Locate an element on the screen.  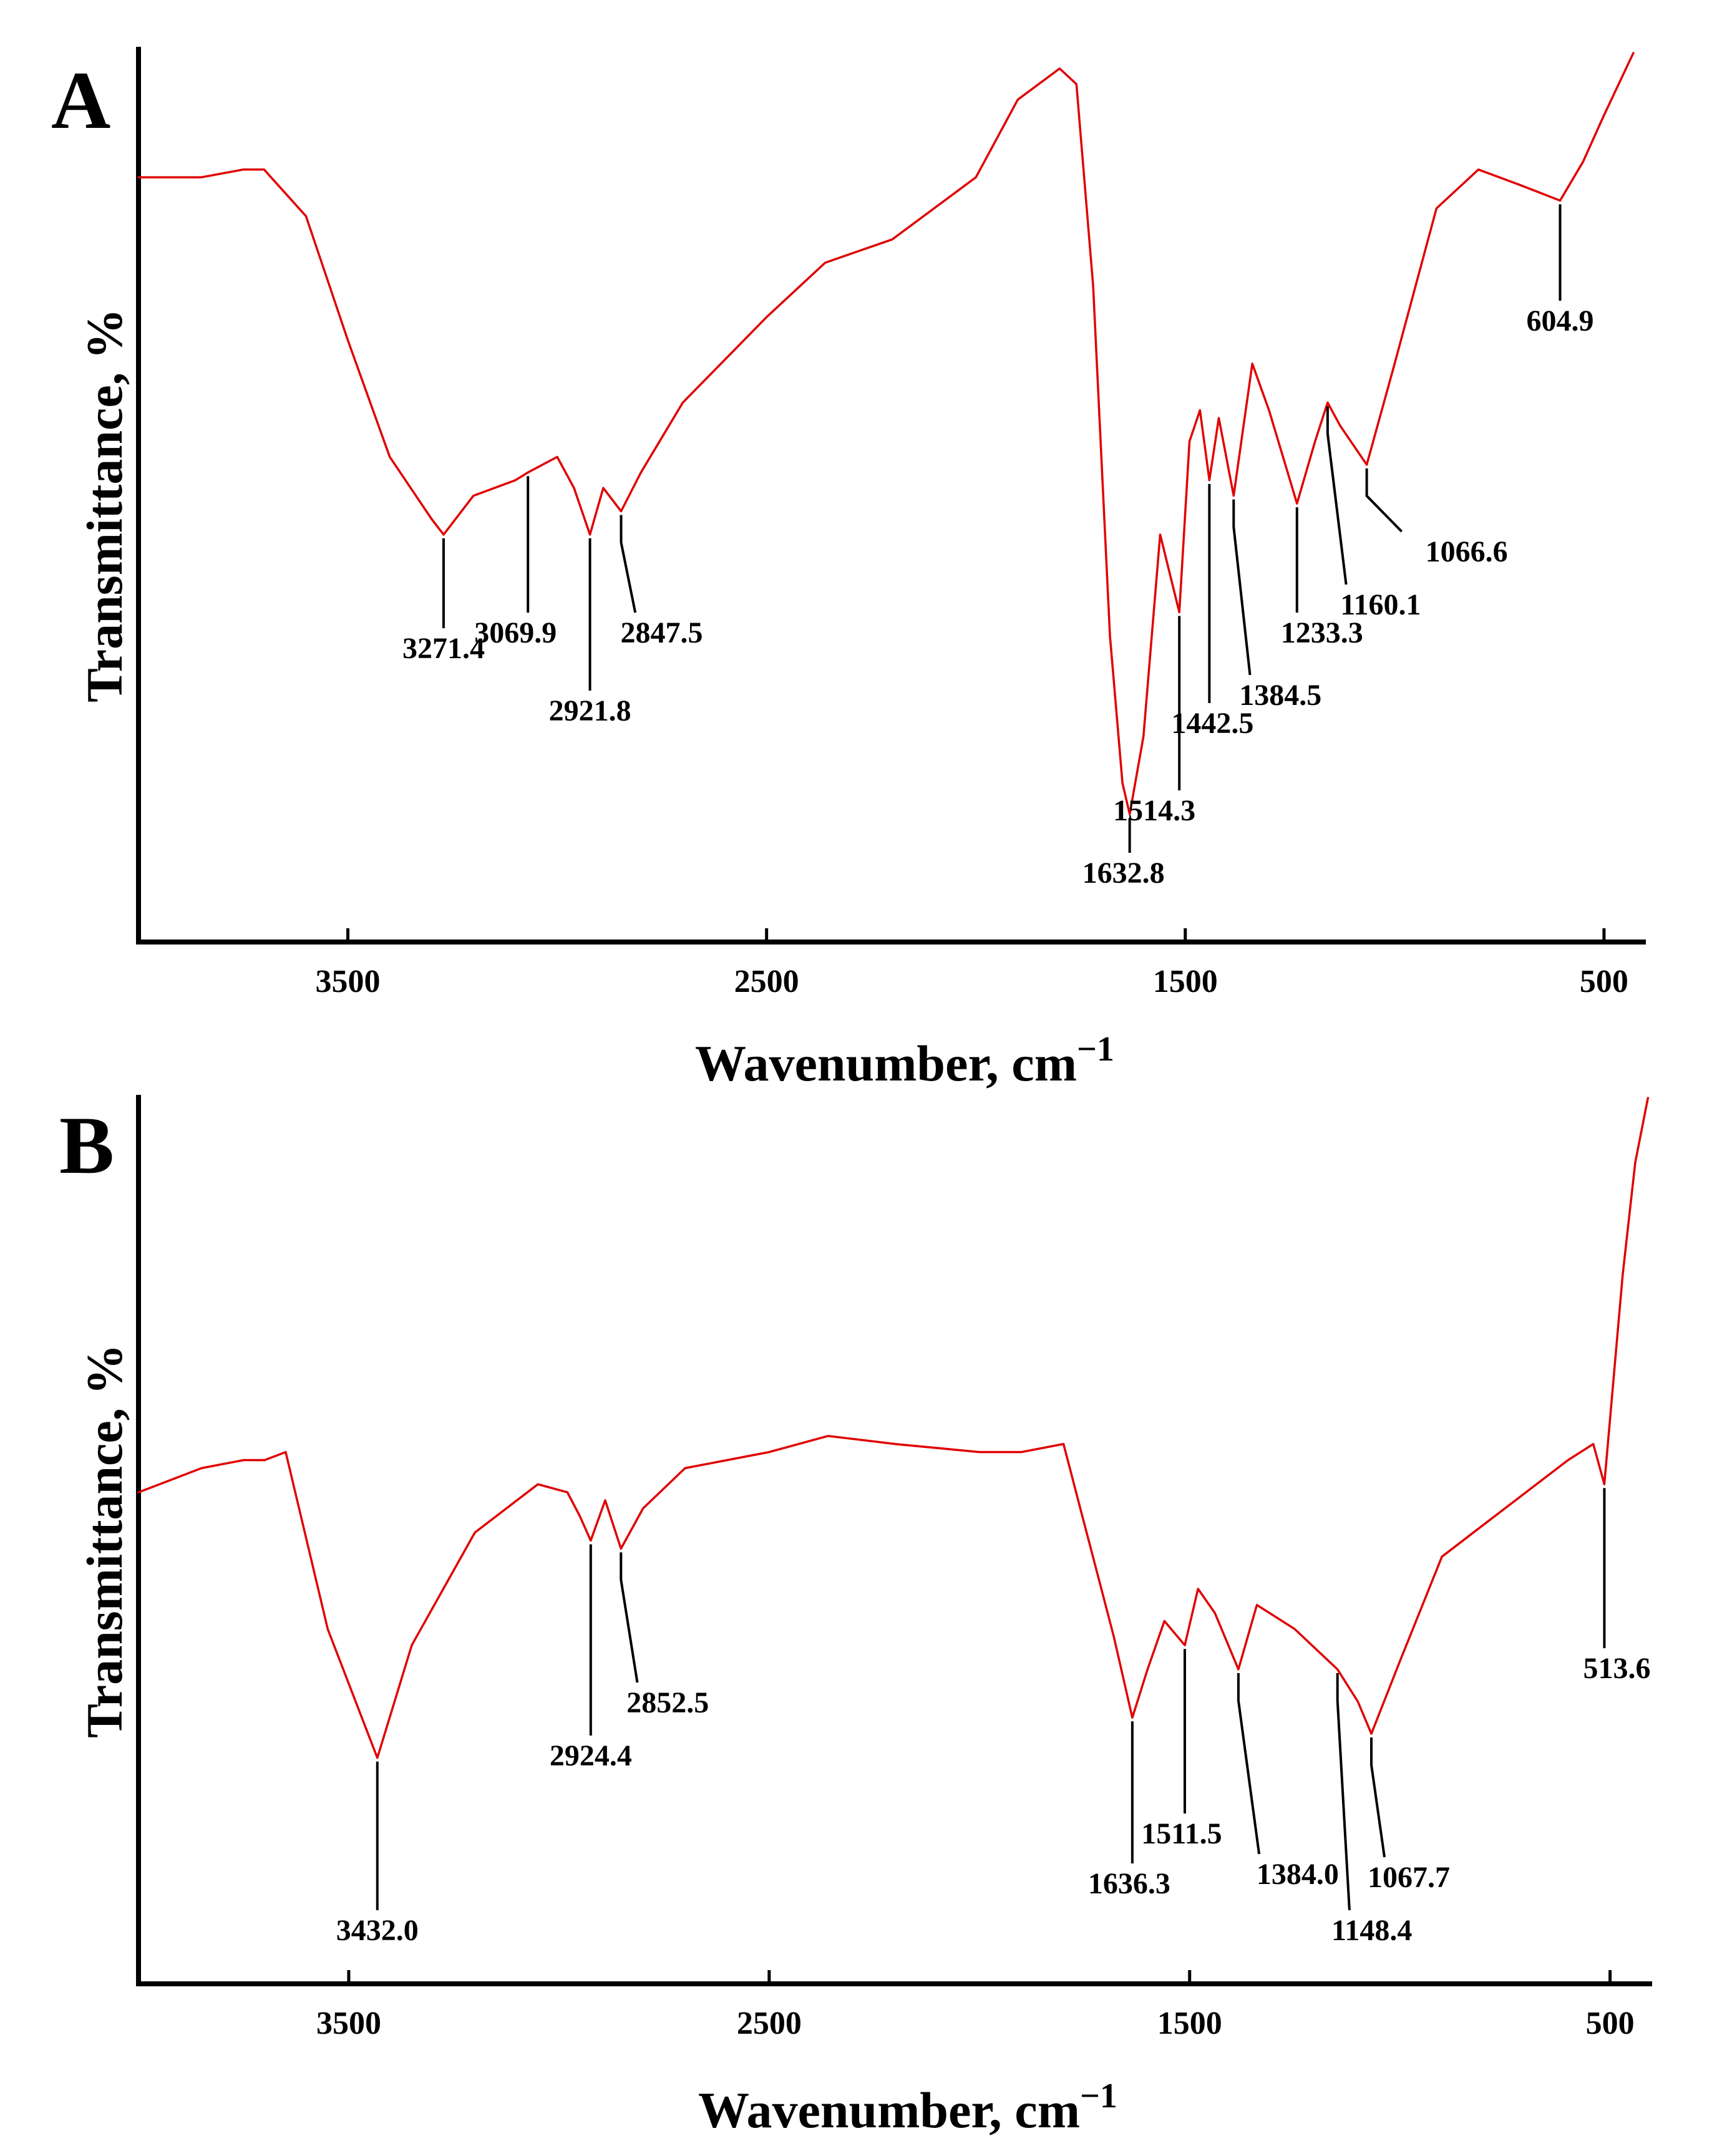
panel-letter-a: A is located at coordinates (80, 100).